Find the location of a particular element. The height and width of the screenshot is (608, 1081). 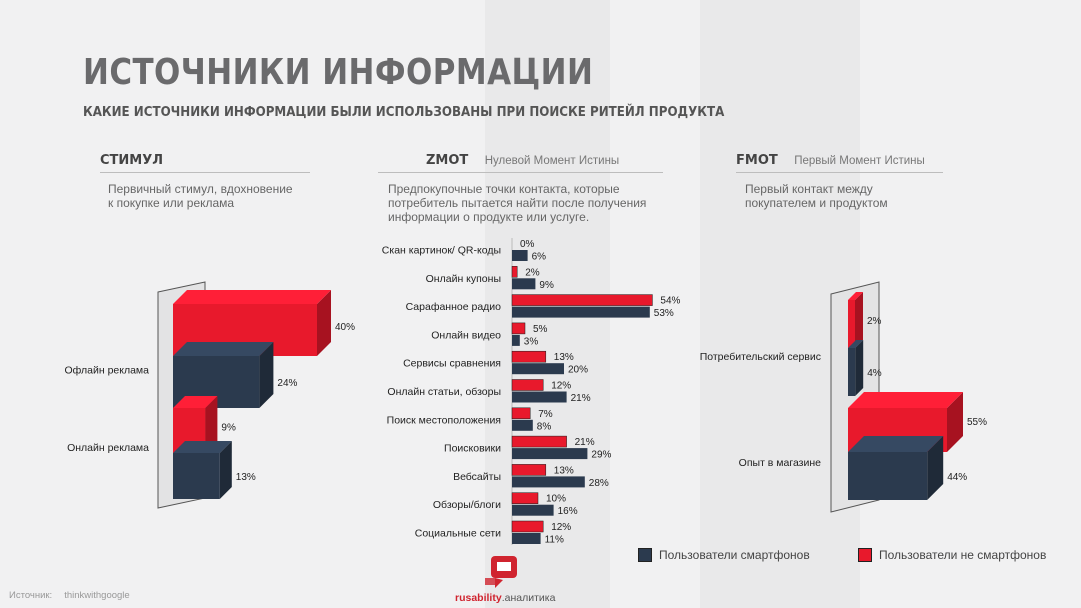

fmot-category-label: Потребительский сервис is located at coordinates (760, 357).